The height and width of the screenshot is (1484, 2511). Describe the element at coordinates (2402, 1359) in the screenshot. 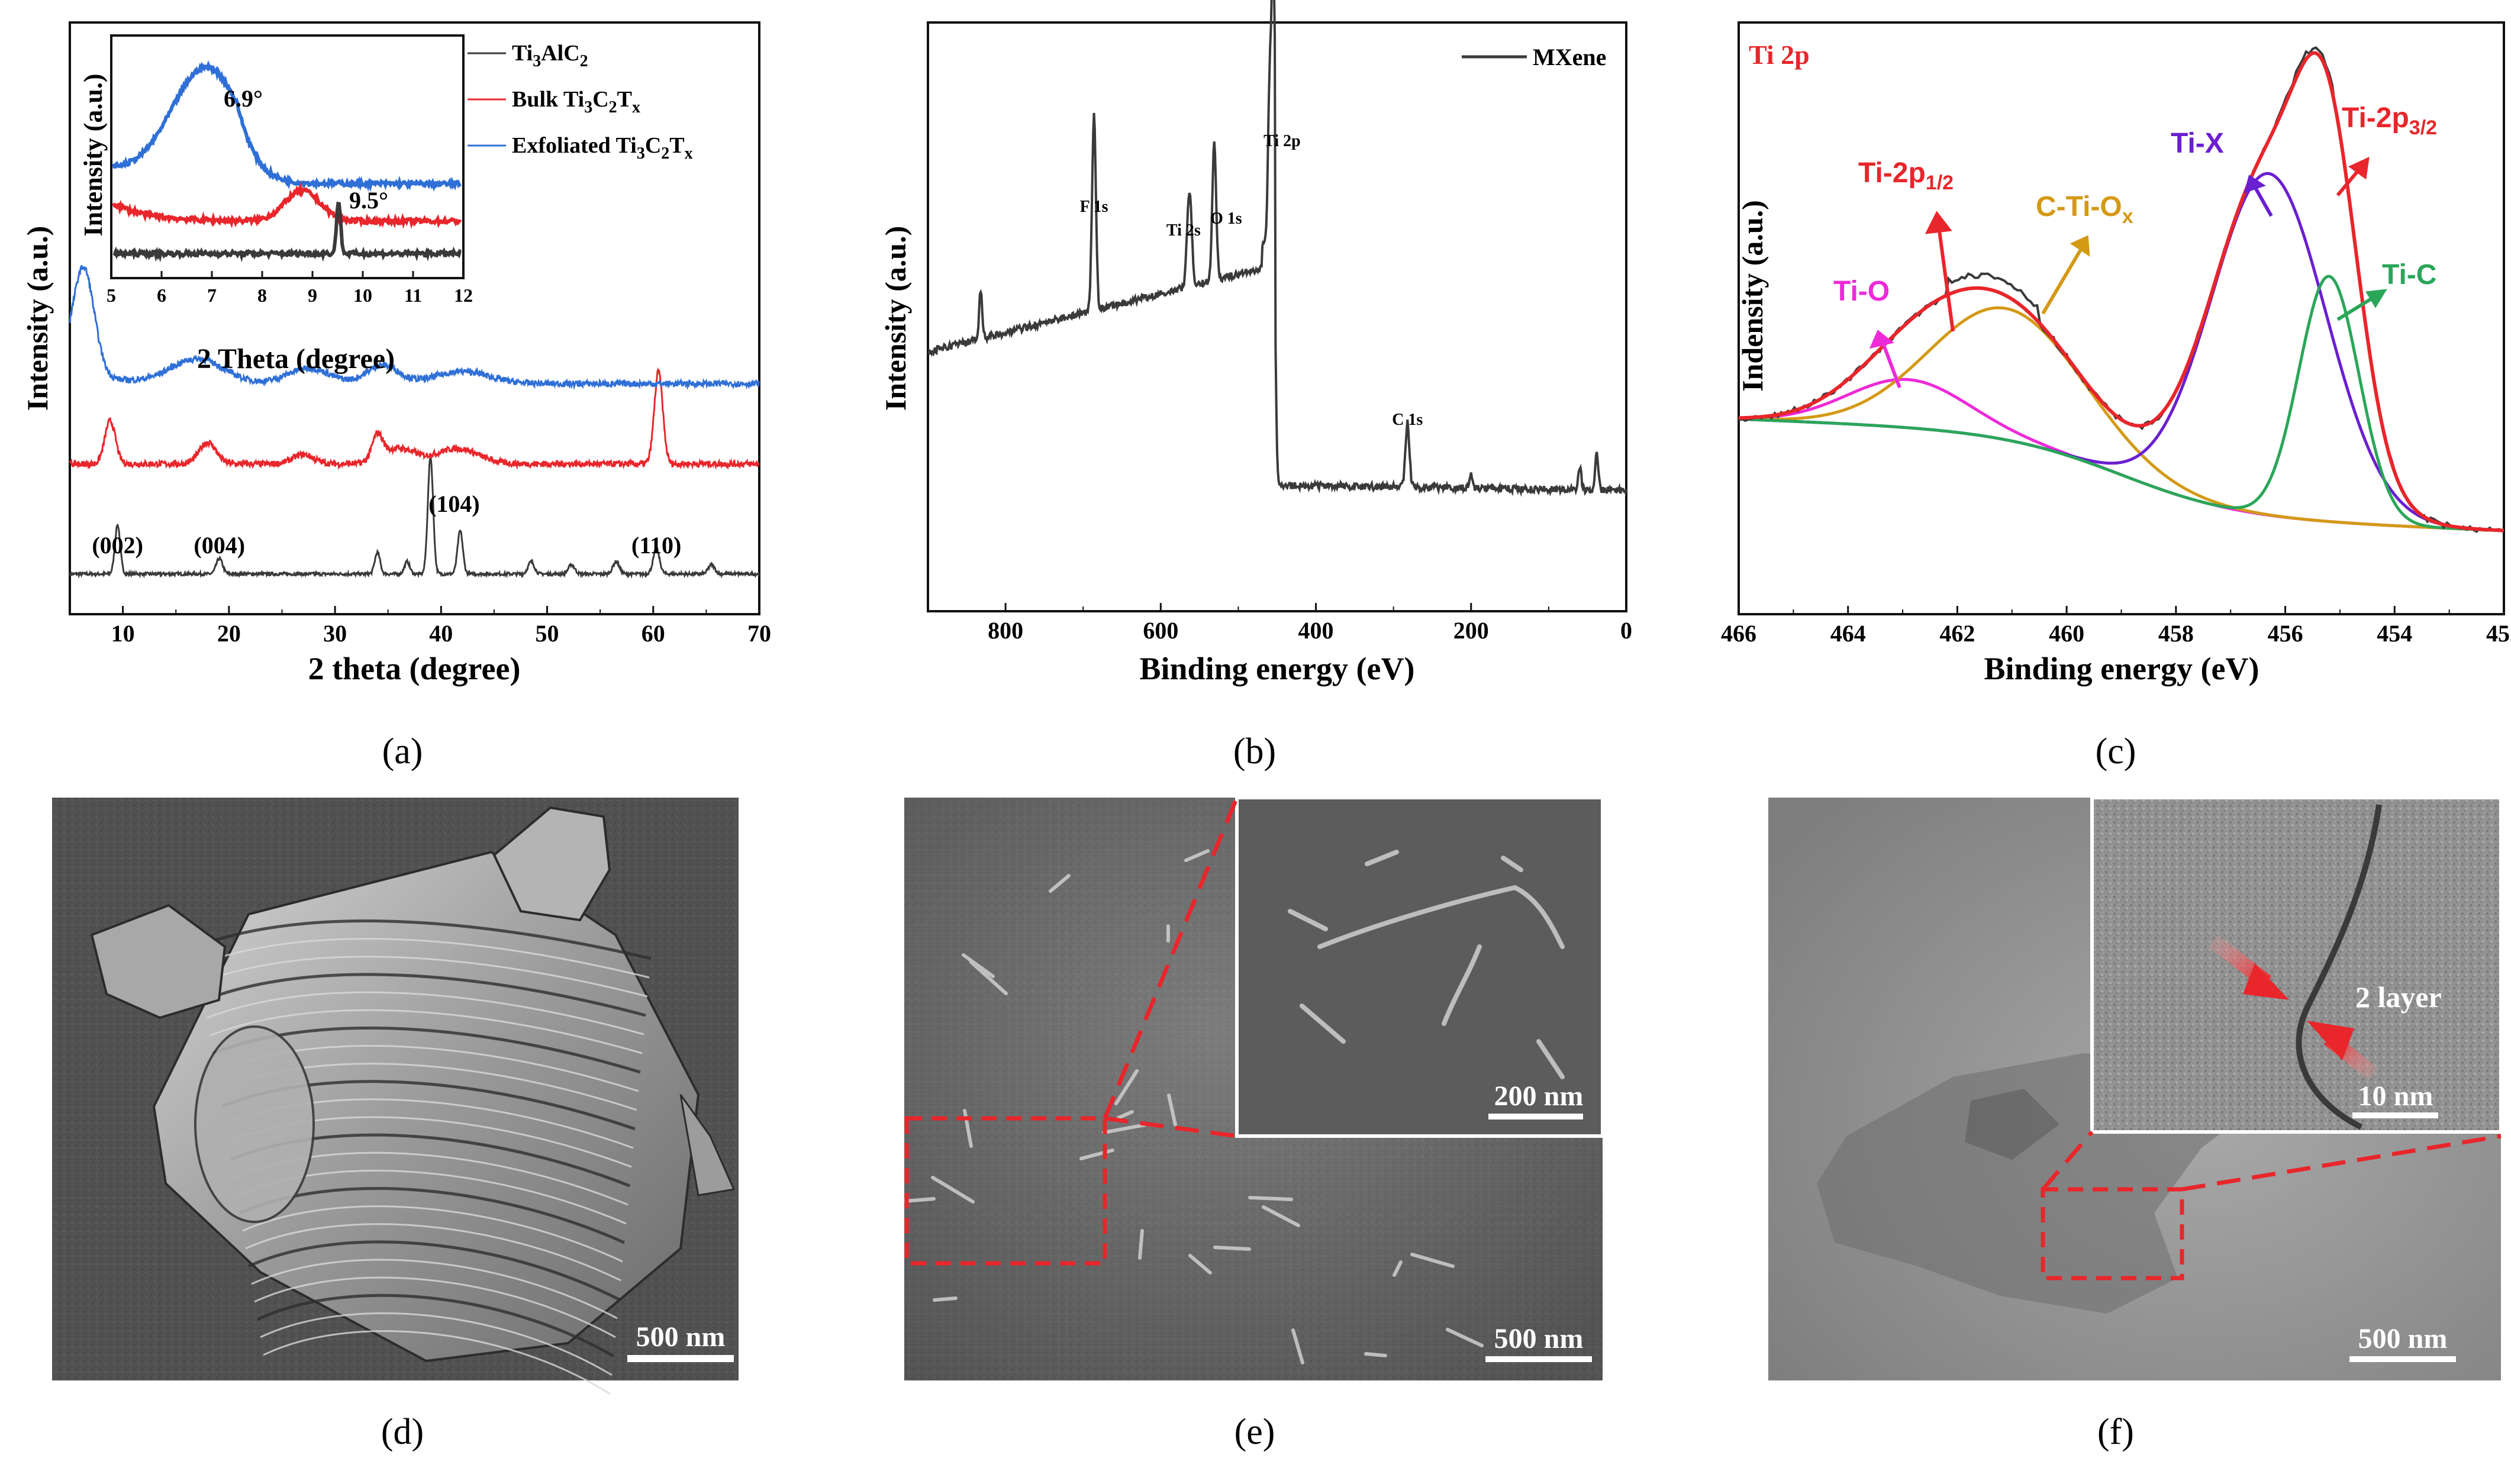

I see `panel-f-scalebar` at that location.